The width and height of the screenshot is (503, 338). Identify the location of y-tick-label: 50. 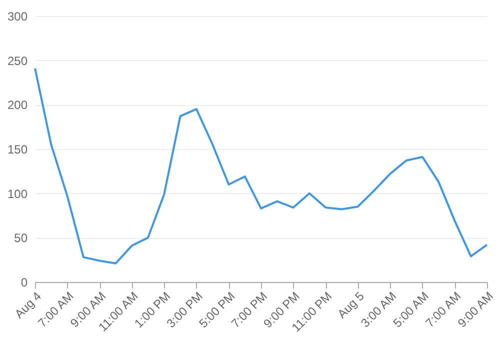
(21, 238).